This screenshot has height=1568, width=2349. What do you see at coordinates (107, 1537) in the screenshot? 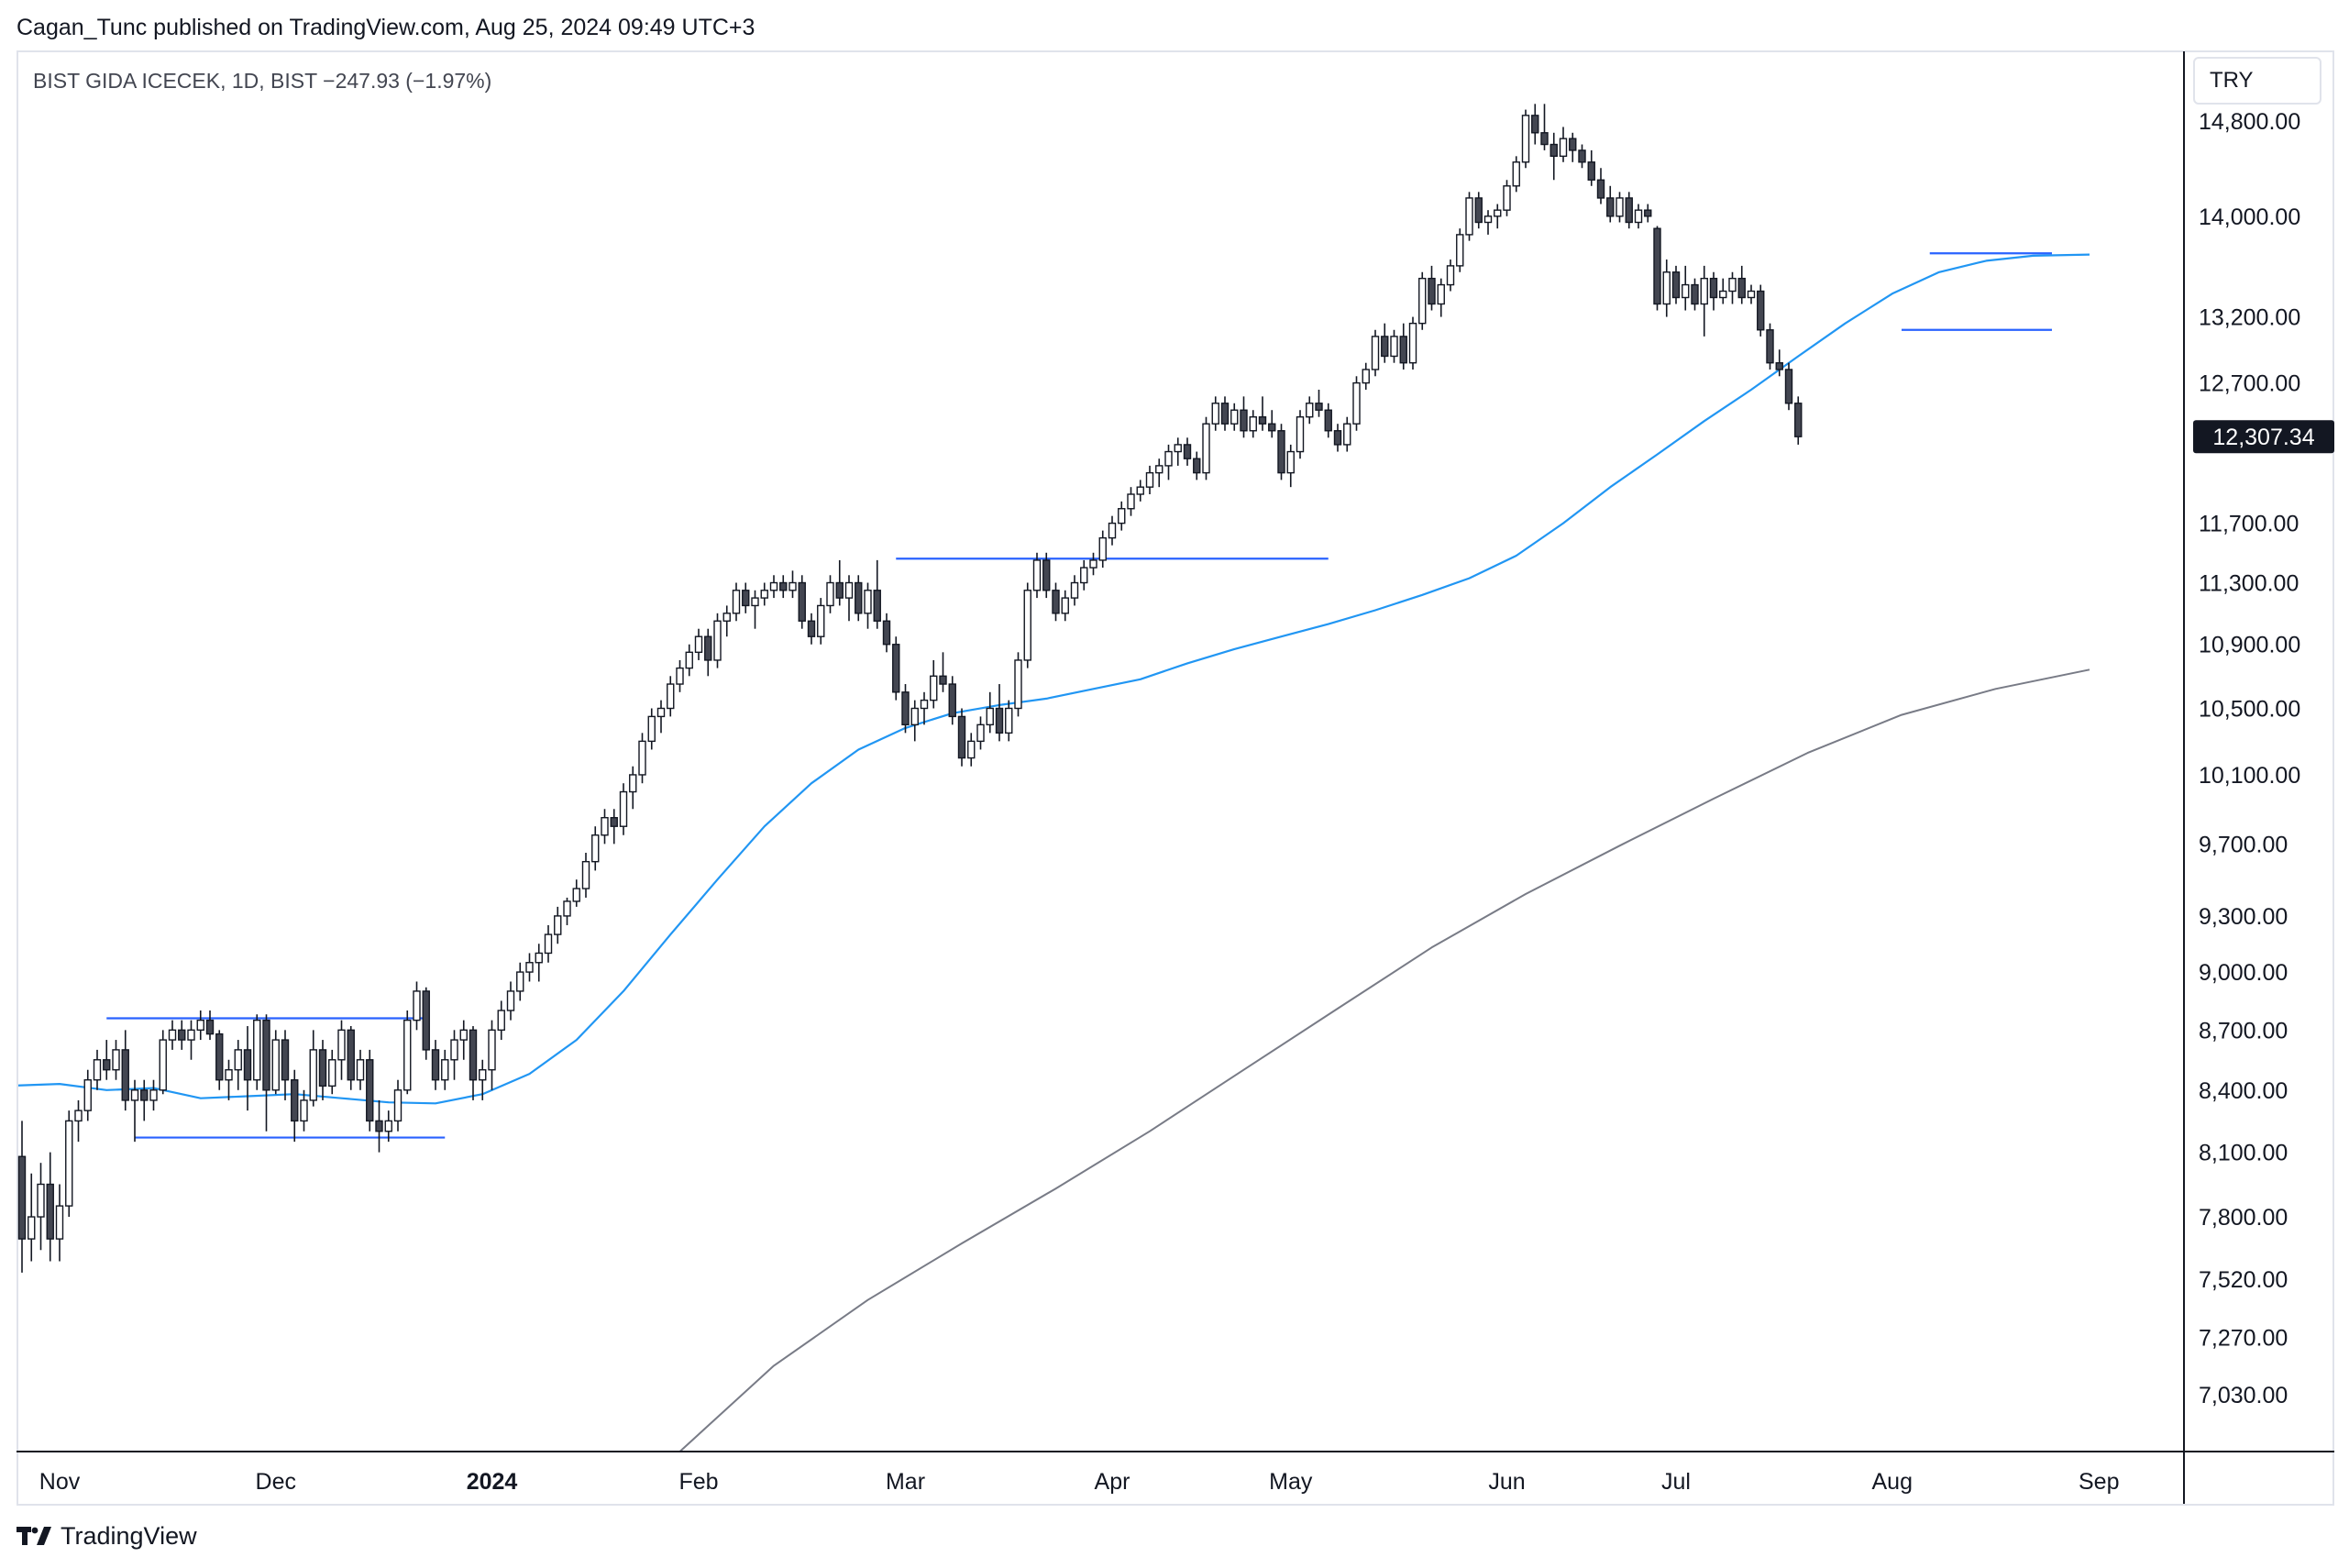
I see `tradingview-brand: TradingView` at bounding box center [107, 1537].